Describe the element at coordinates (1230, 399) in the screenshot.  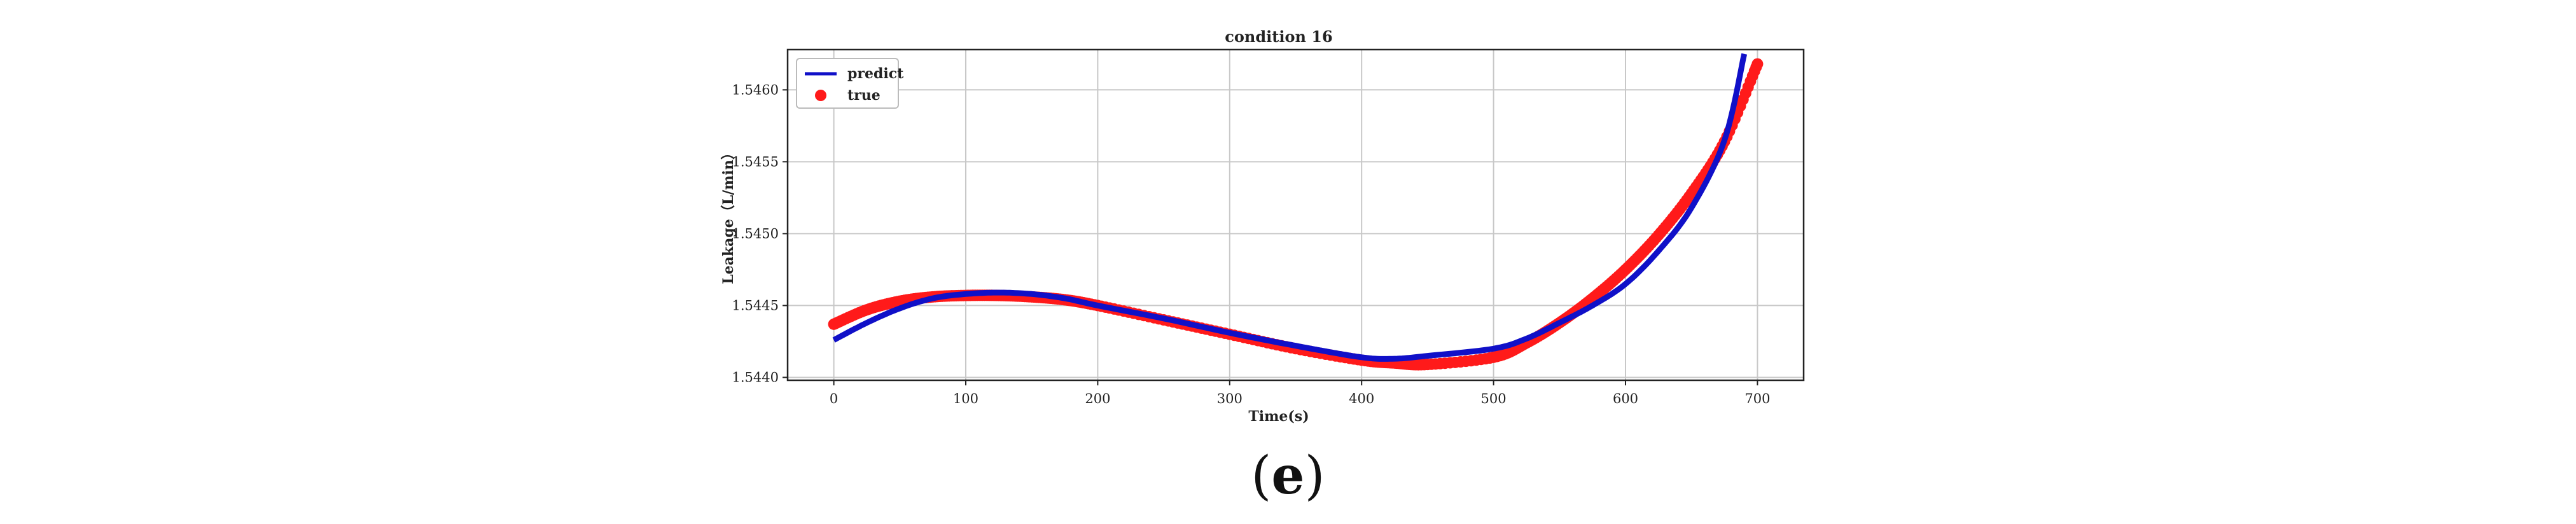
I see `x-tick-label: 300` at that location.